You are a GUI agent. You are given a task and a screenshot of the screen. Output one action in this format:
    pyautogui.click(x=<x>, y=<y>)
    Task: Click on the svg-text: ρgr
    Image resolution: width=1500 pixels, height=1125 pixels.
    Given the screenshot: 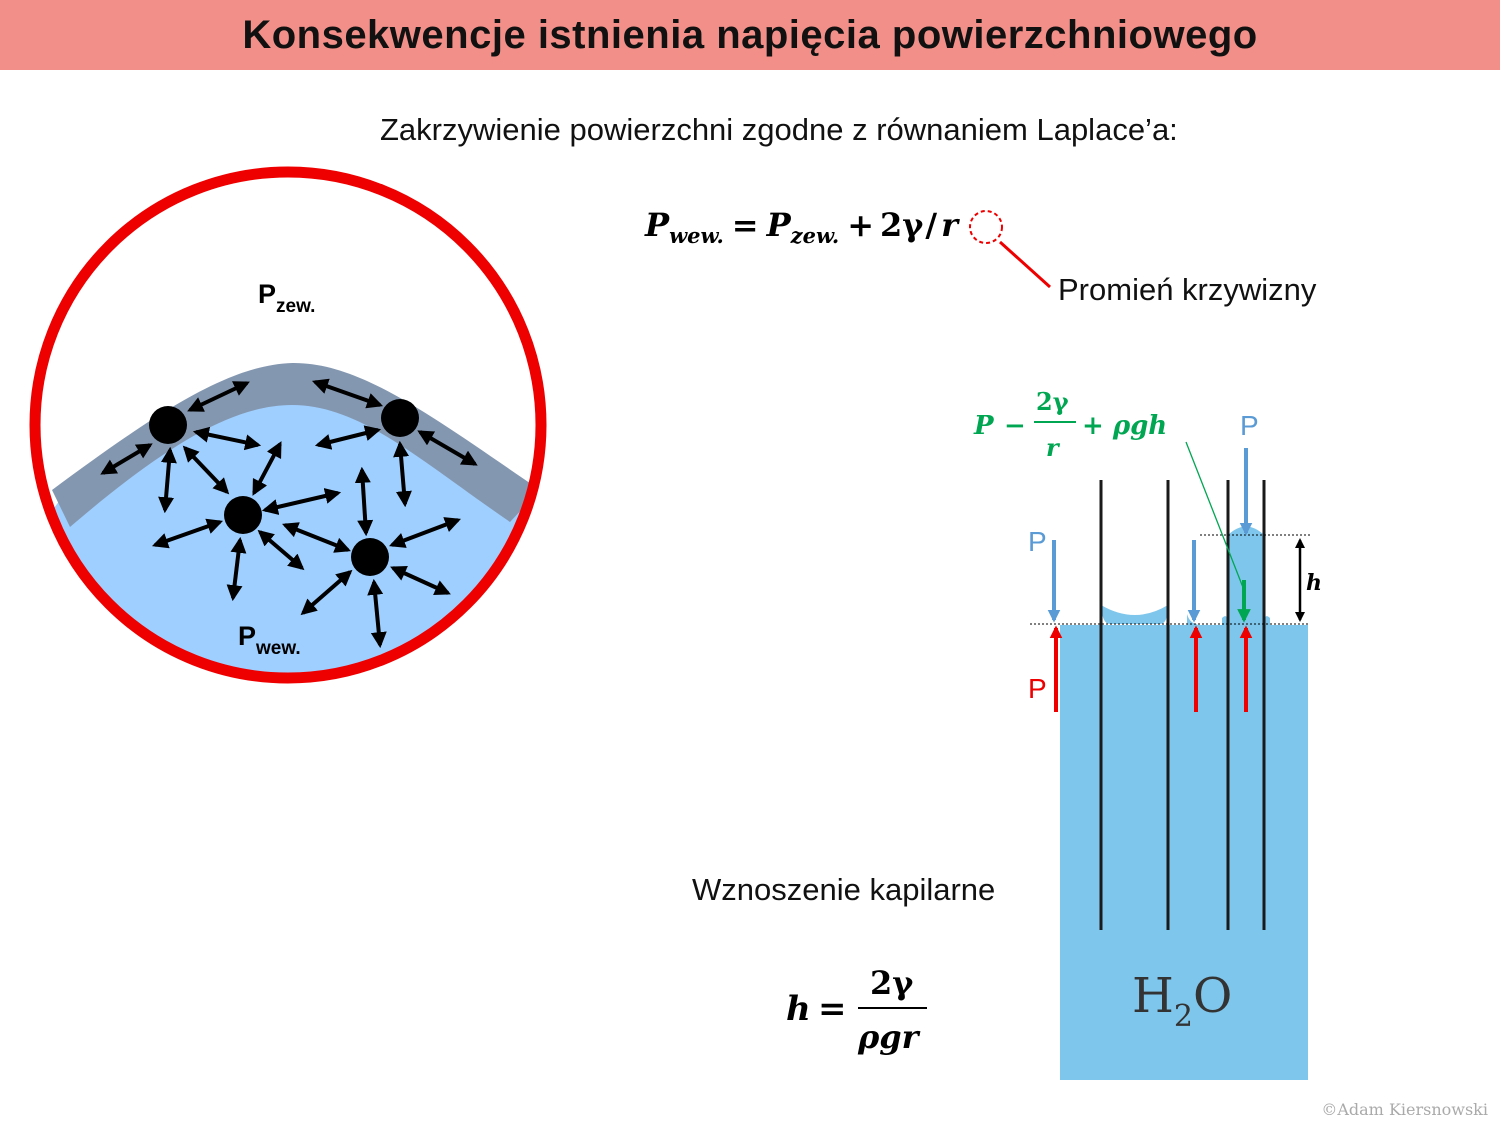 What is the action you would take?
    pyautogui.click(x=889, y=1037)
    